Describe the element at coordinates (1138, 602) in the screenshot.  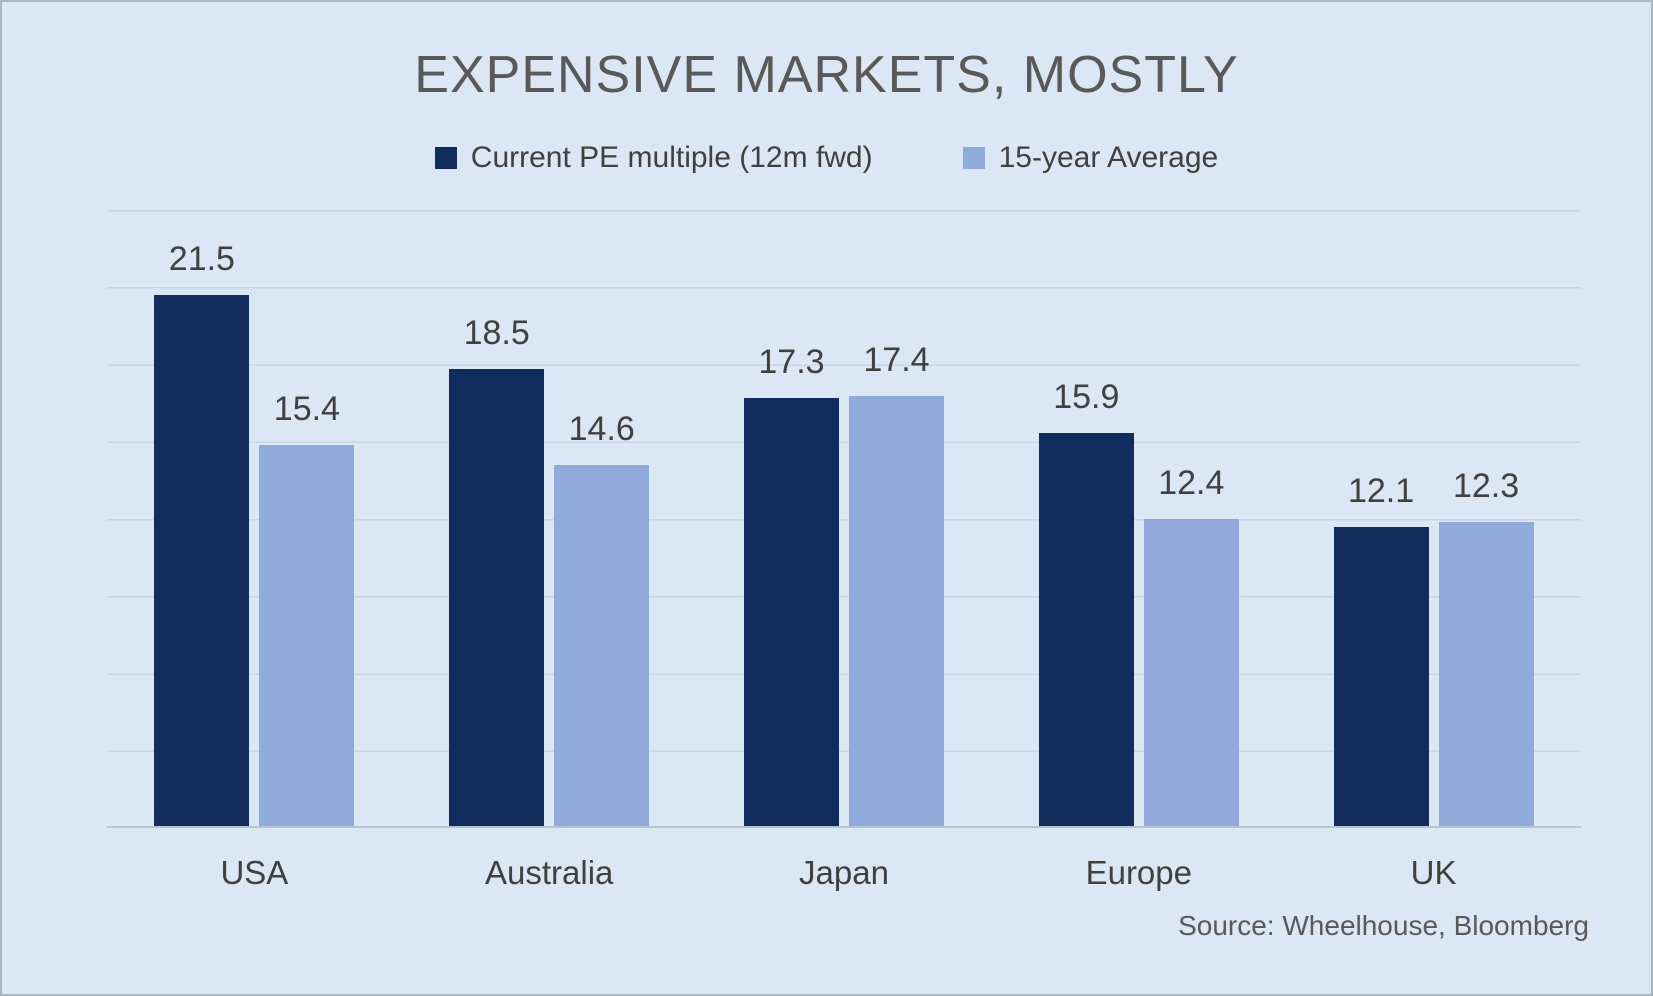
I see `bar-group-europe: 15.9 12.4` at that location.